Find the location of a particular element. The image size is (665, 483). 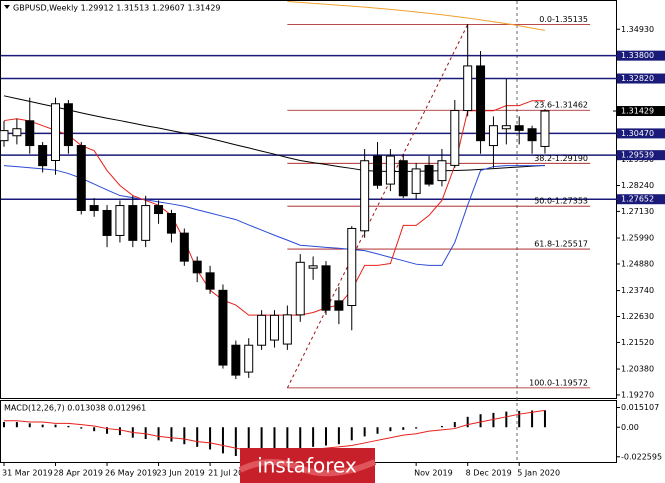

x-tick-label: 5 Jan 2020 is located at coordinates (538, 473).